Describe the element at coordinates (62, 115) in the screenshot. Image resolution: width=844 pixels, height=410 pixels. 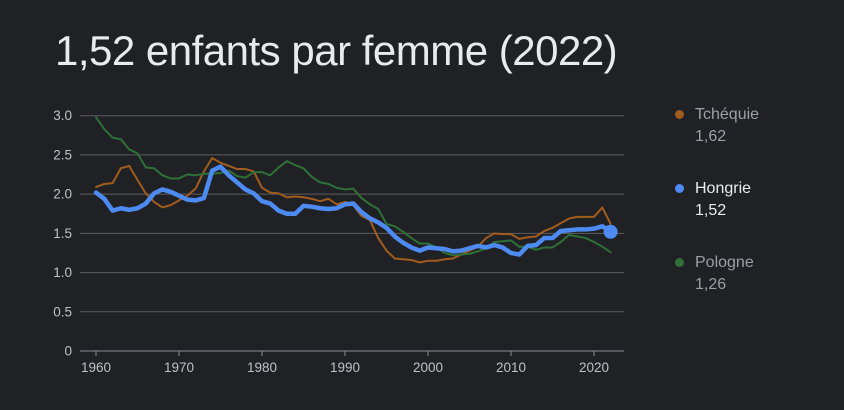
I see `svg-text: 3.0` at that location.